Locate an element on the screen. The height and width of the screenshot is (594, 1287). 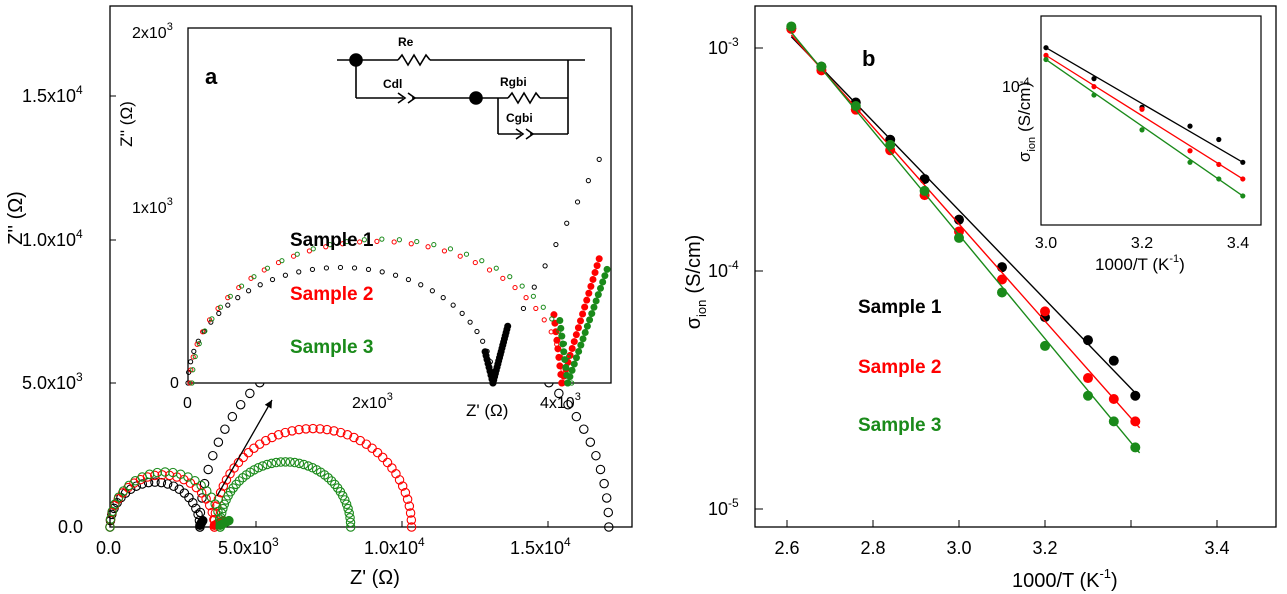
b-inset-xtick-2: 3.4 is located at coordinates (1238, 243).